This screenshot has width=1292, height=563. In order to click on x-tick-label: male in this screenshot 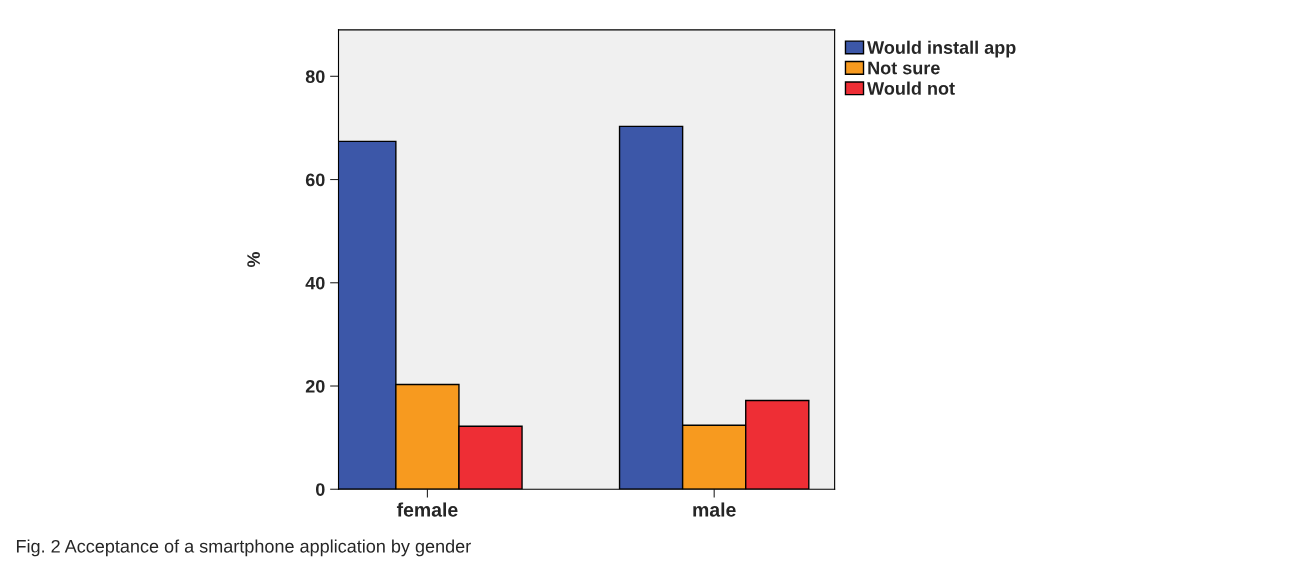, I will do `click(714, 509)`.